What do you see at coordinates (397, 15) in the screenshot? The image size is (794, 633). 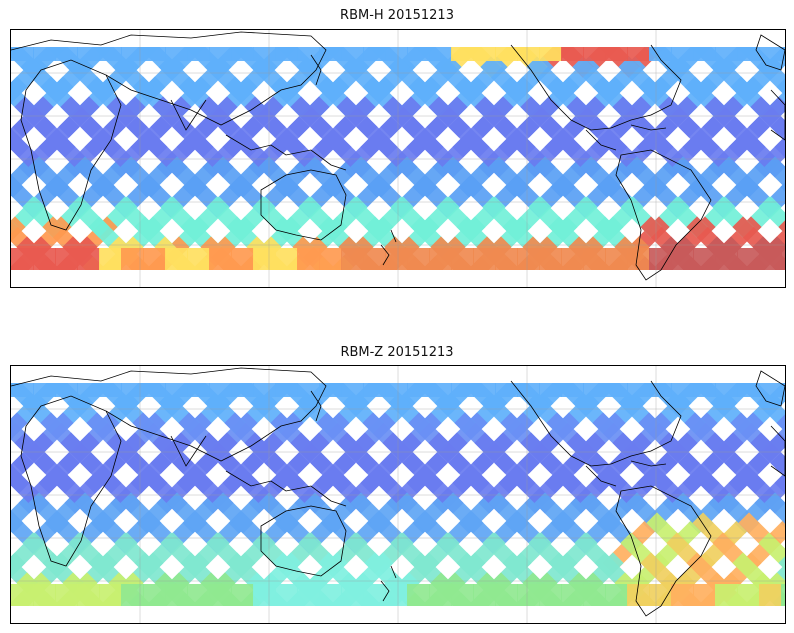 I see `panel-title: RBM-H 20151213` at bounding box center [397, 15].